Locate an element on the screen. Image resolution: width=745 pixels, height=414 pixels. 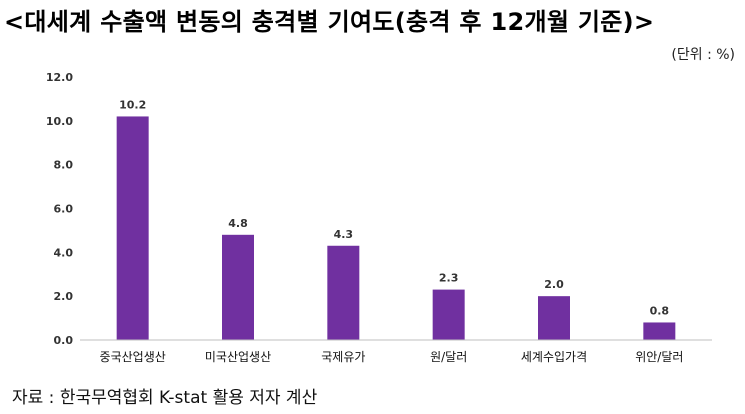
category-label: 중국산업생산 is located at coordinates (133, 357).